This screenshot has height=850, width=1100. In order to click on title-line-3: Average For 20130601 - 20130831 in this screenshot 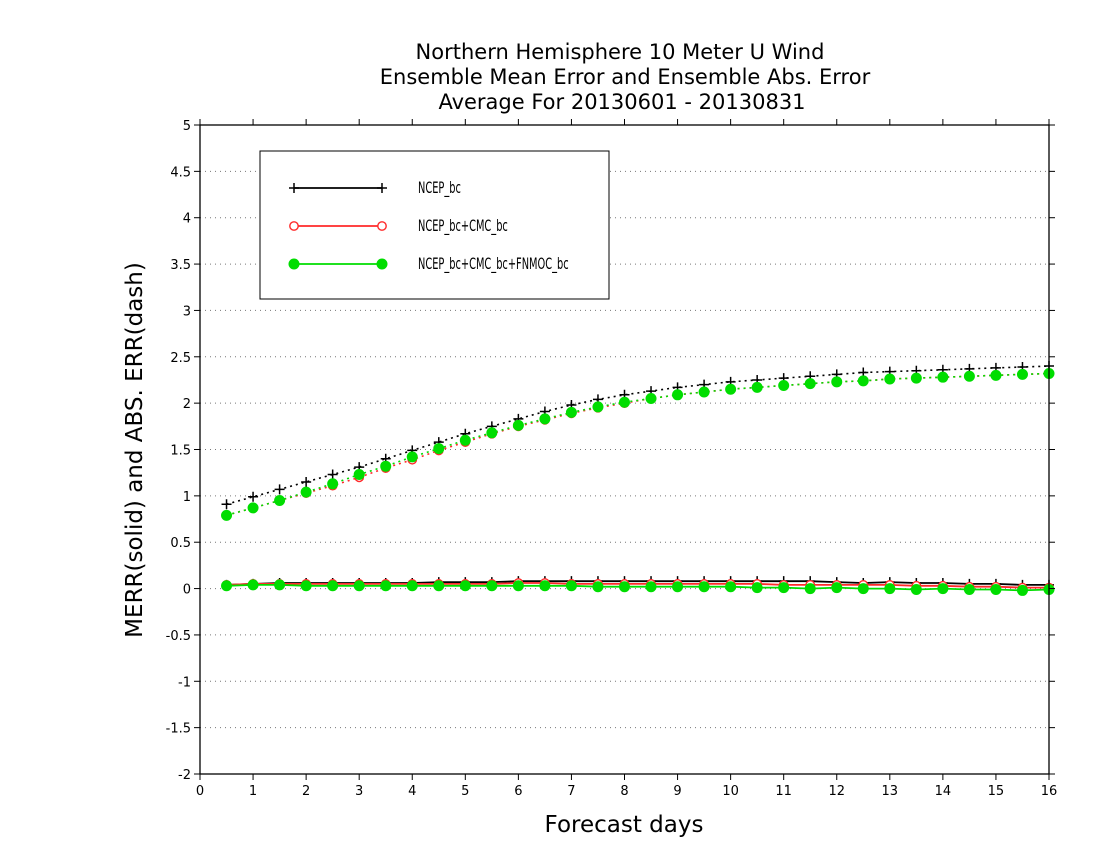, I will do `click(621, 102)`.